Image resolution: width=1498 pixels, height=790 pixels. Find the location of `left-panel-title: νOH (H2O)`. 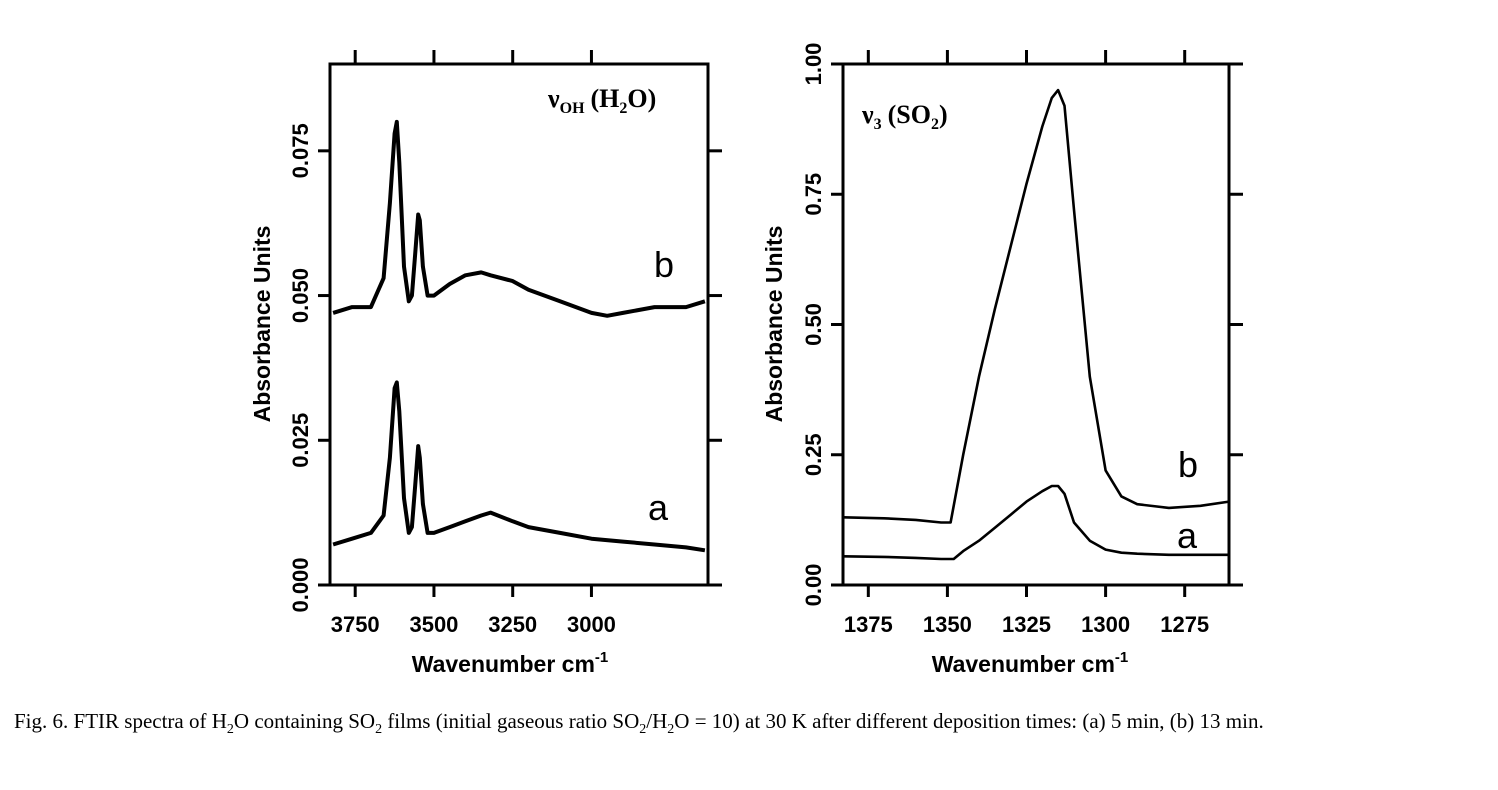

left-panel-title: νOH (H2O) is located at coordinates (601, 100).